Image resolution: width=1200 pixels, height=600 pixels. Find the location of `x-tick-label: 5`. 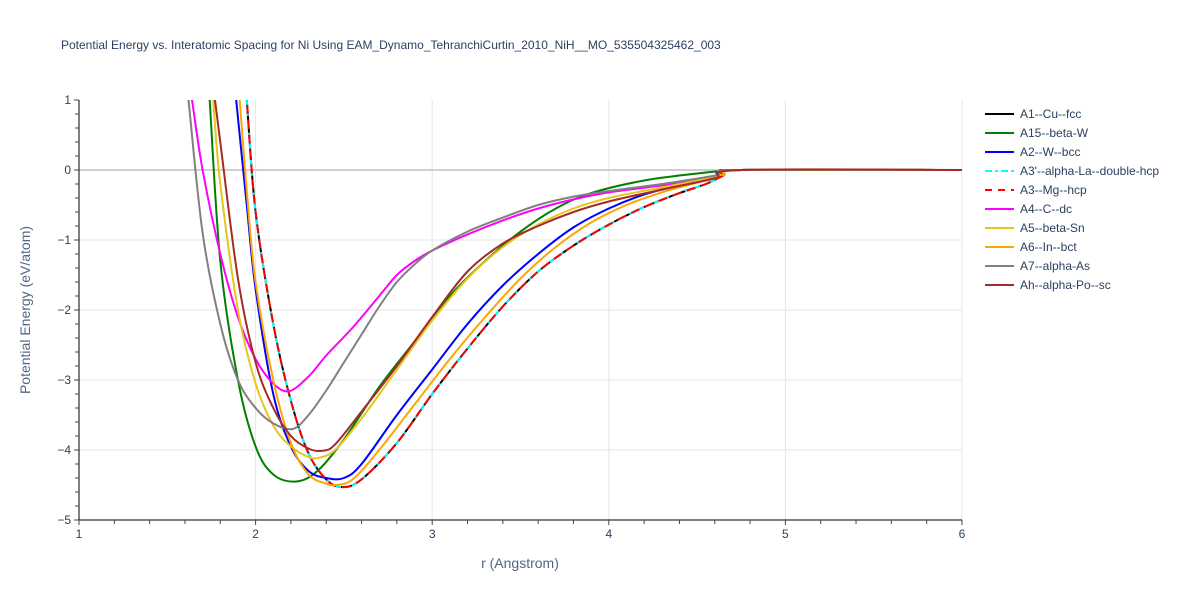

x-tick-label: 5 is located at coordinates (785, 534).